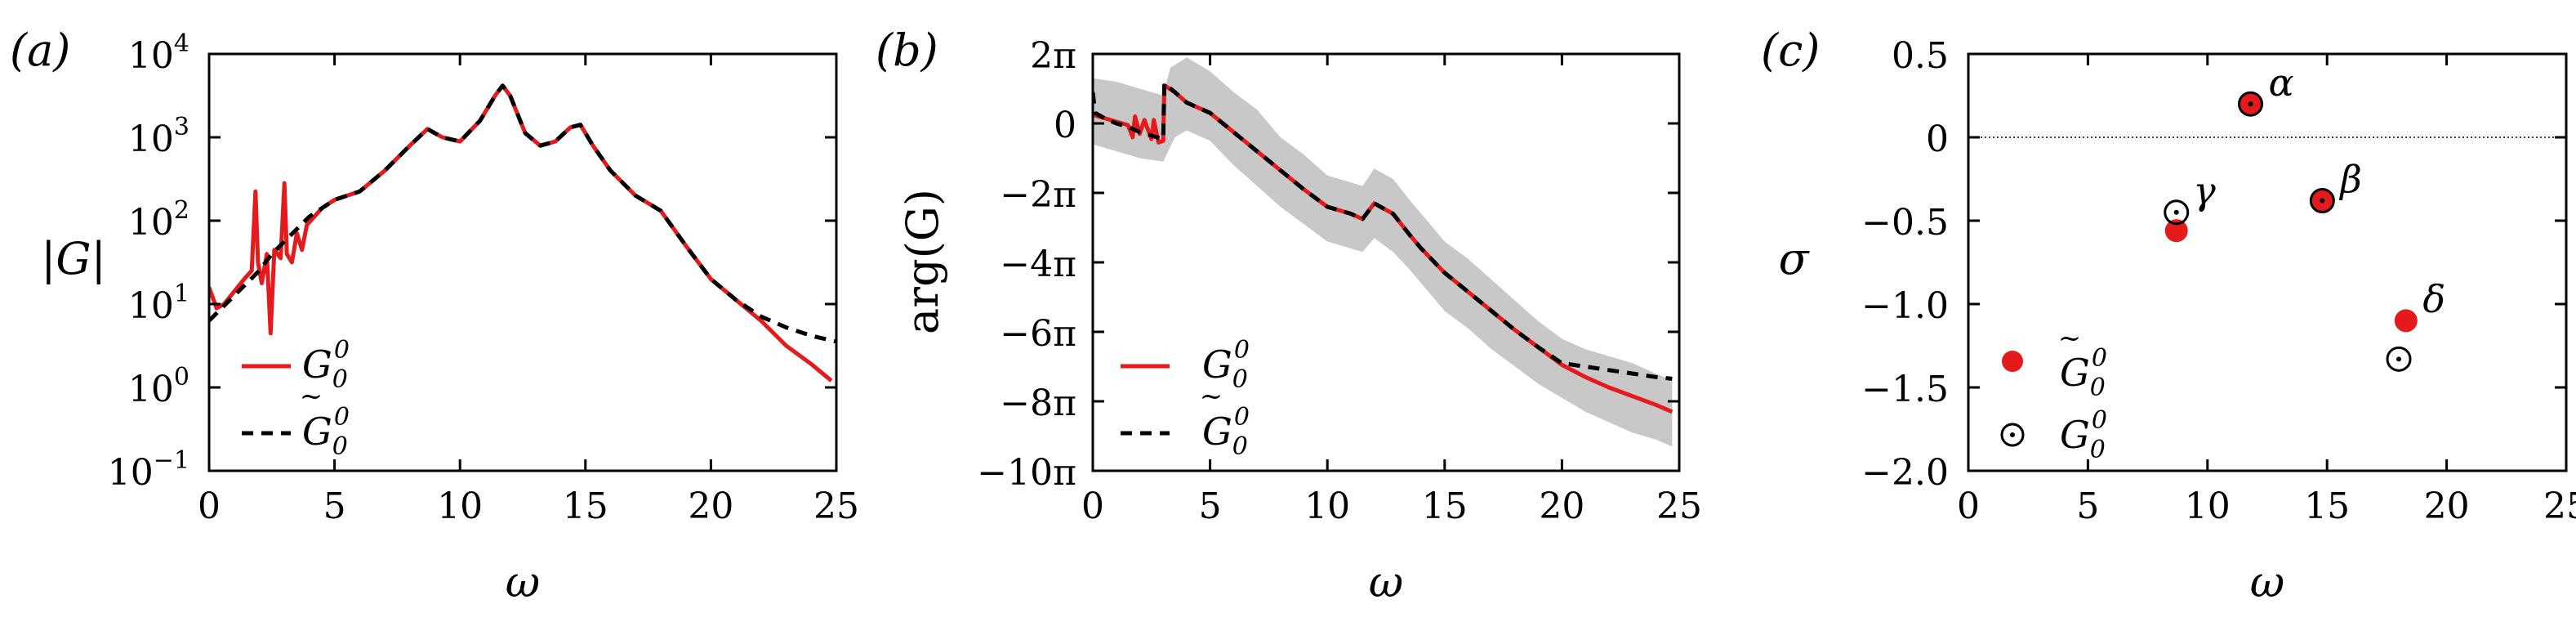 This screenshot has height=622, width=2576. Describe the element at coordinates (158, 304) in the screenshot. I see `ytick-label: 10¹` at that location.